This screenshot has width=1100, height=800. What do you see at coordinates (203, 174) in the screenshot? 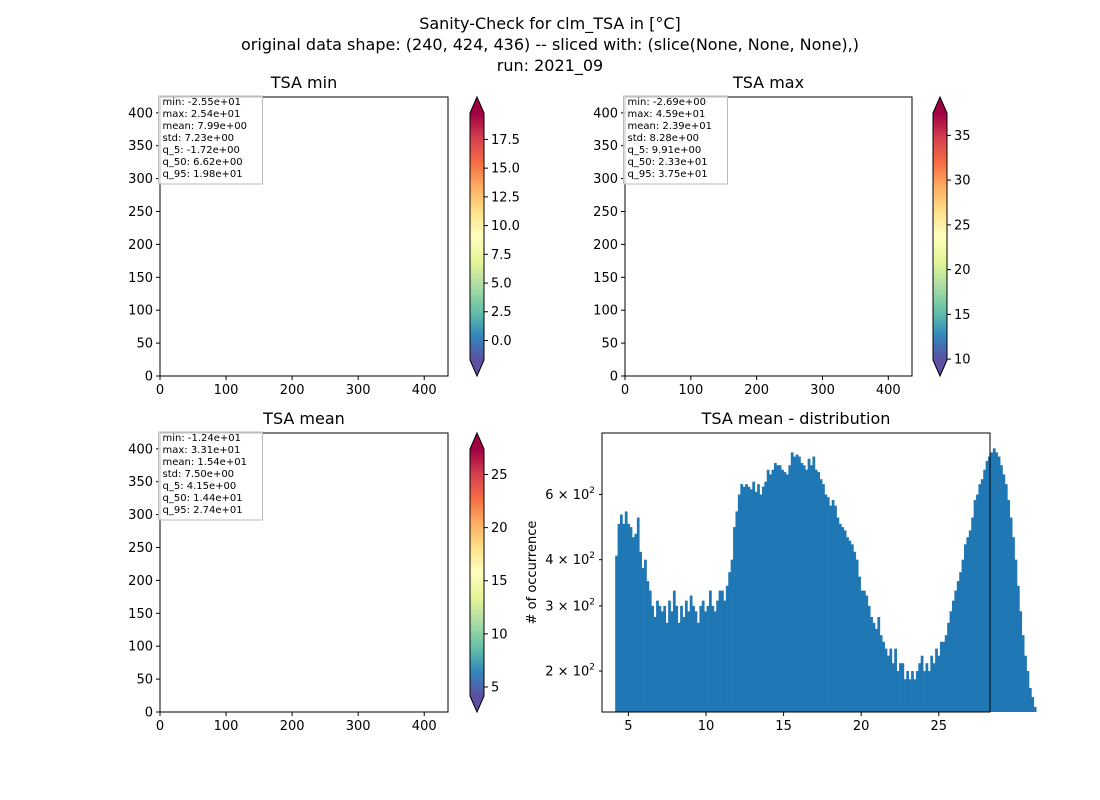
I see `stats-line: q_95: 1.98e+01` at bounding box center [203, 174].